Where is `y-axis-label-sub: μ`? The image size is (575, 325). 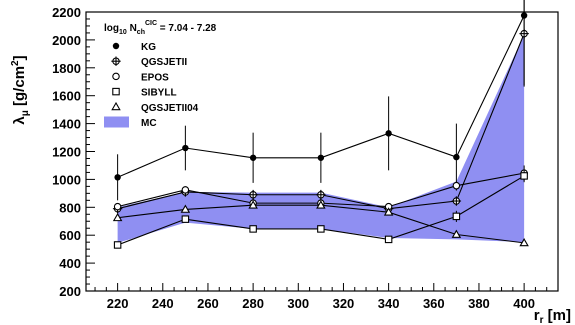 y-axis-label-sub: μ is located at coordinates (25, 113).